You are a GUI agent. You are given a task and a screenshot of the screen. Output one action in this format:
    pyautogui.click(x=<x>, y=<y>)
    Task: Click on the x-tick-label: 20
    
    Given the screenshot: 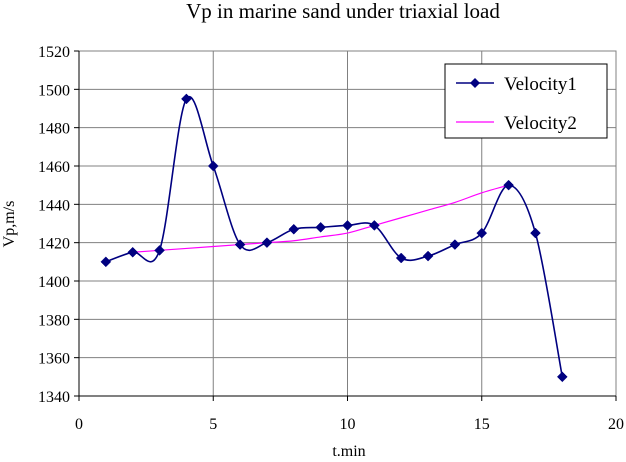 What is the action you would take?
    pyautogui.click(x=616, y=424)
    